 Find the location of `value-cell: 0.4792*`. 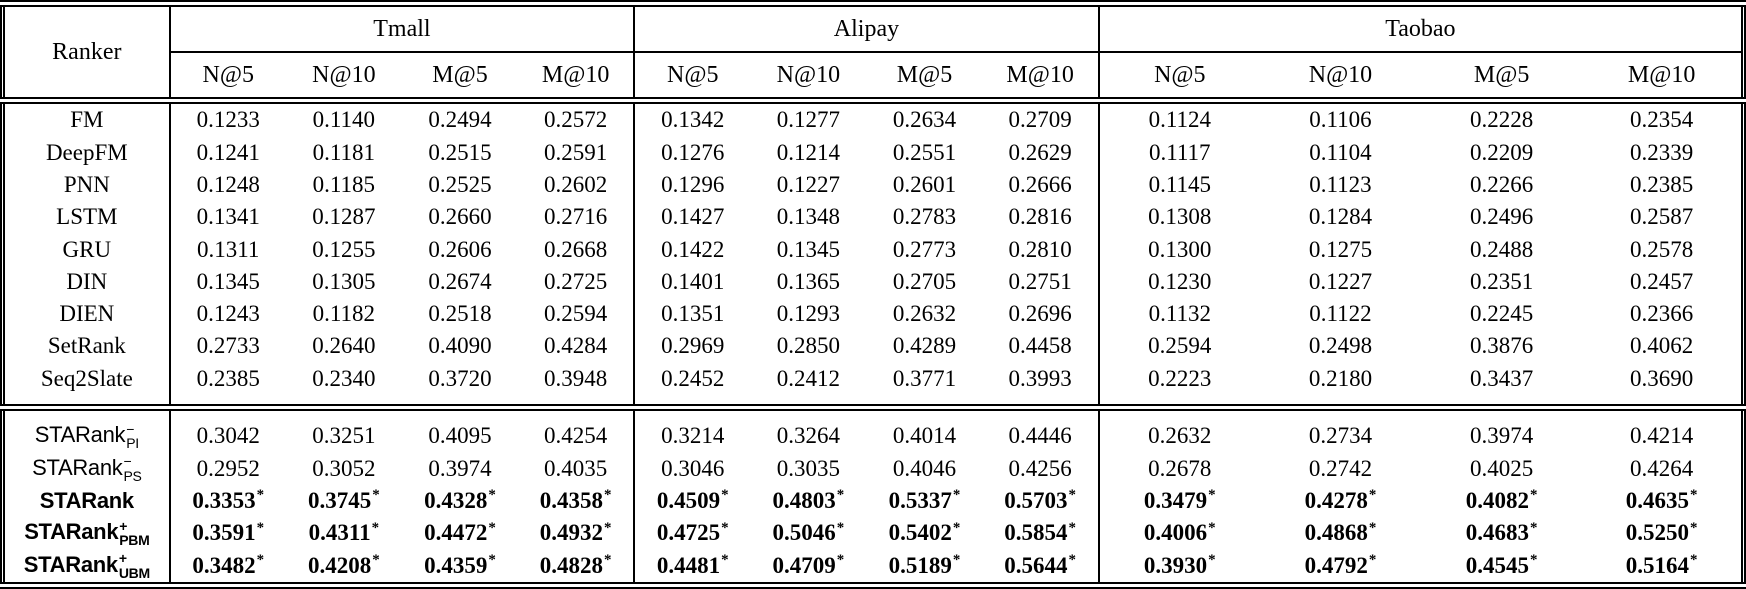

value-cell: 0.4792* is located at coordinates (1340, 565).